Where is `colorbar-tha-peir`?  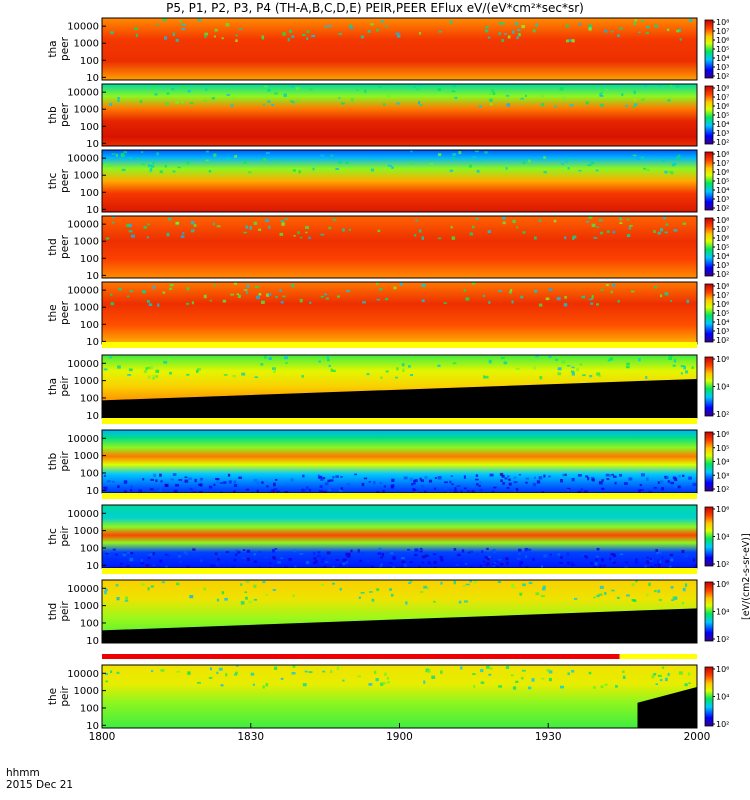 colorbar-tha-peir is located at coordinates (709, 386).